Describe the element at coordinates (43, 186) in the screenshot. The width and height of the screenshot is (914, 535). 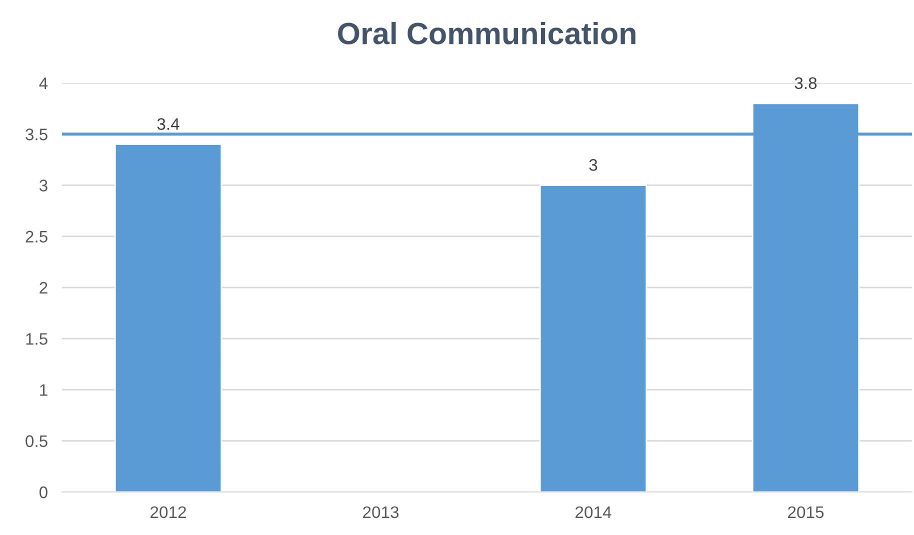
I see `y-tick-label: 3` at that location.